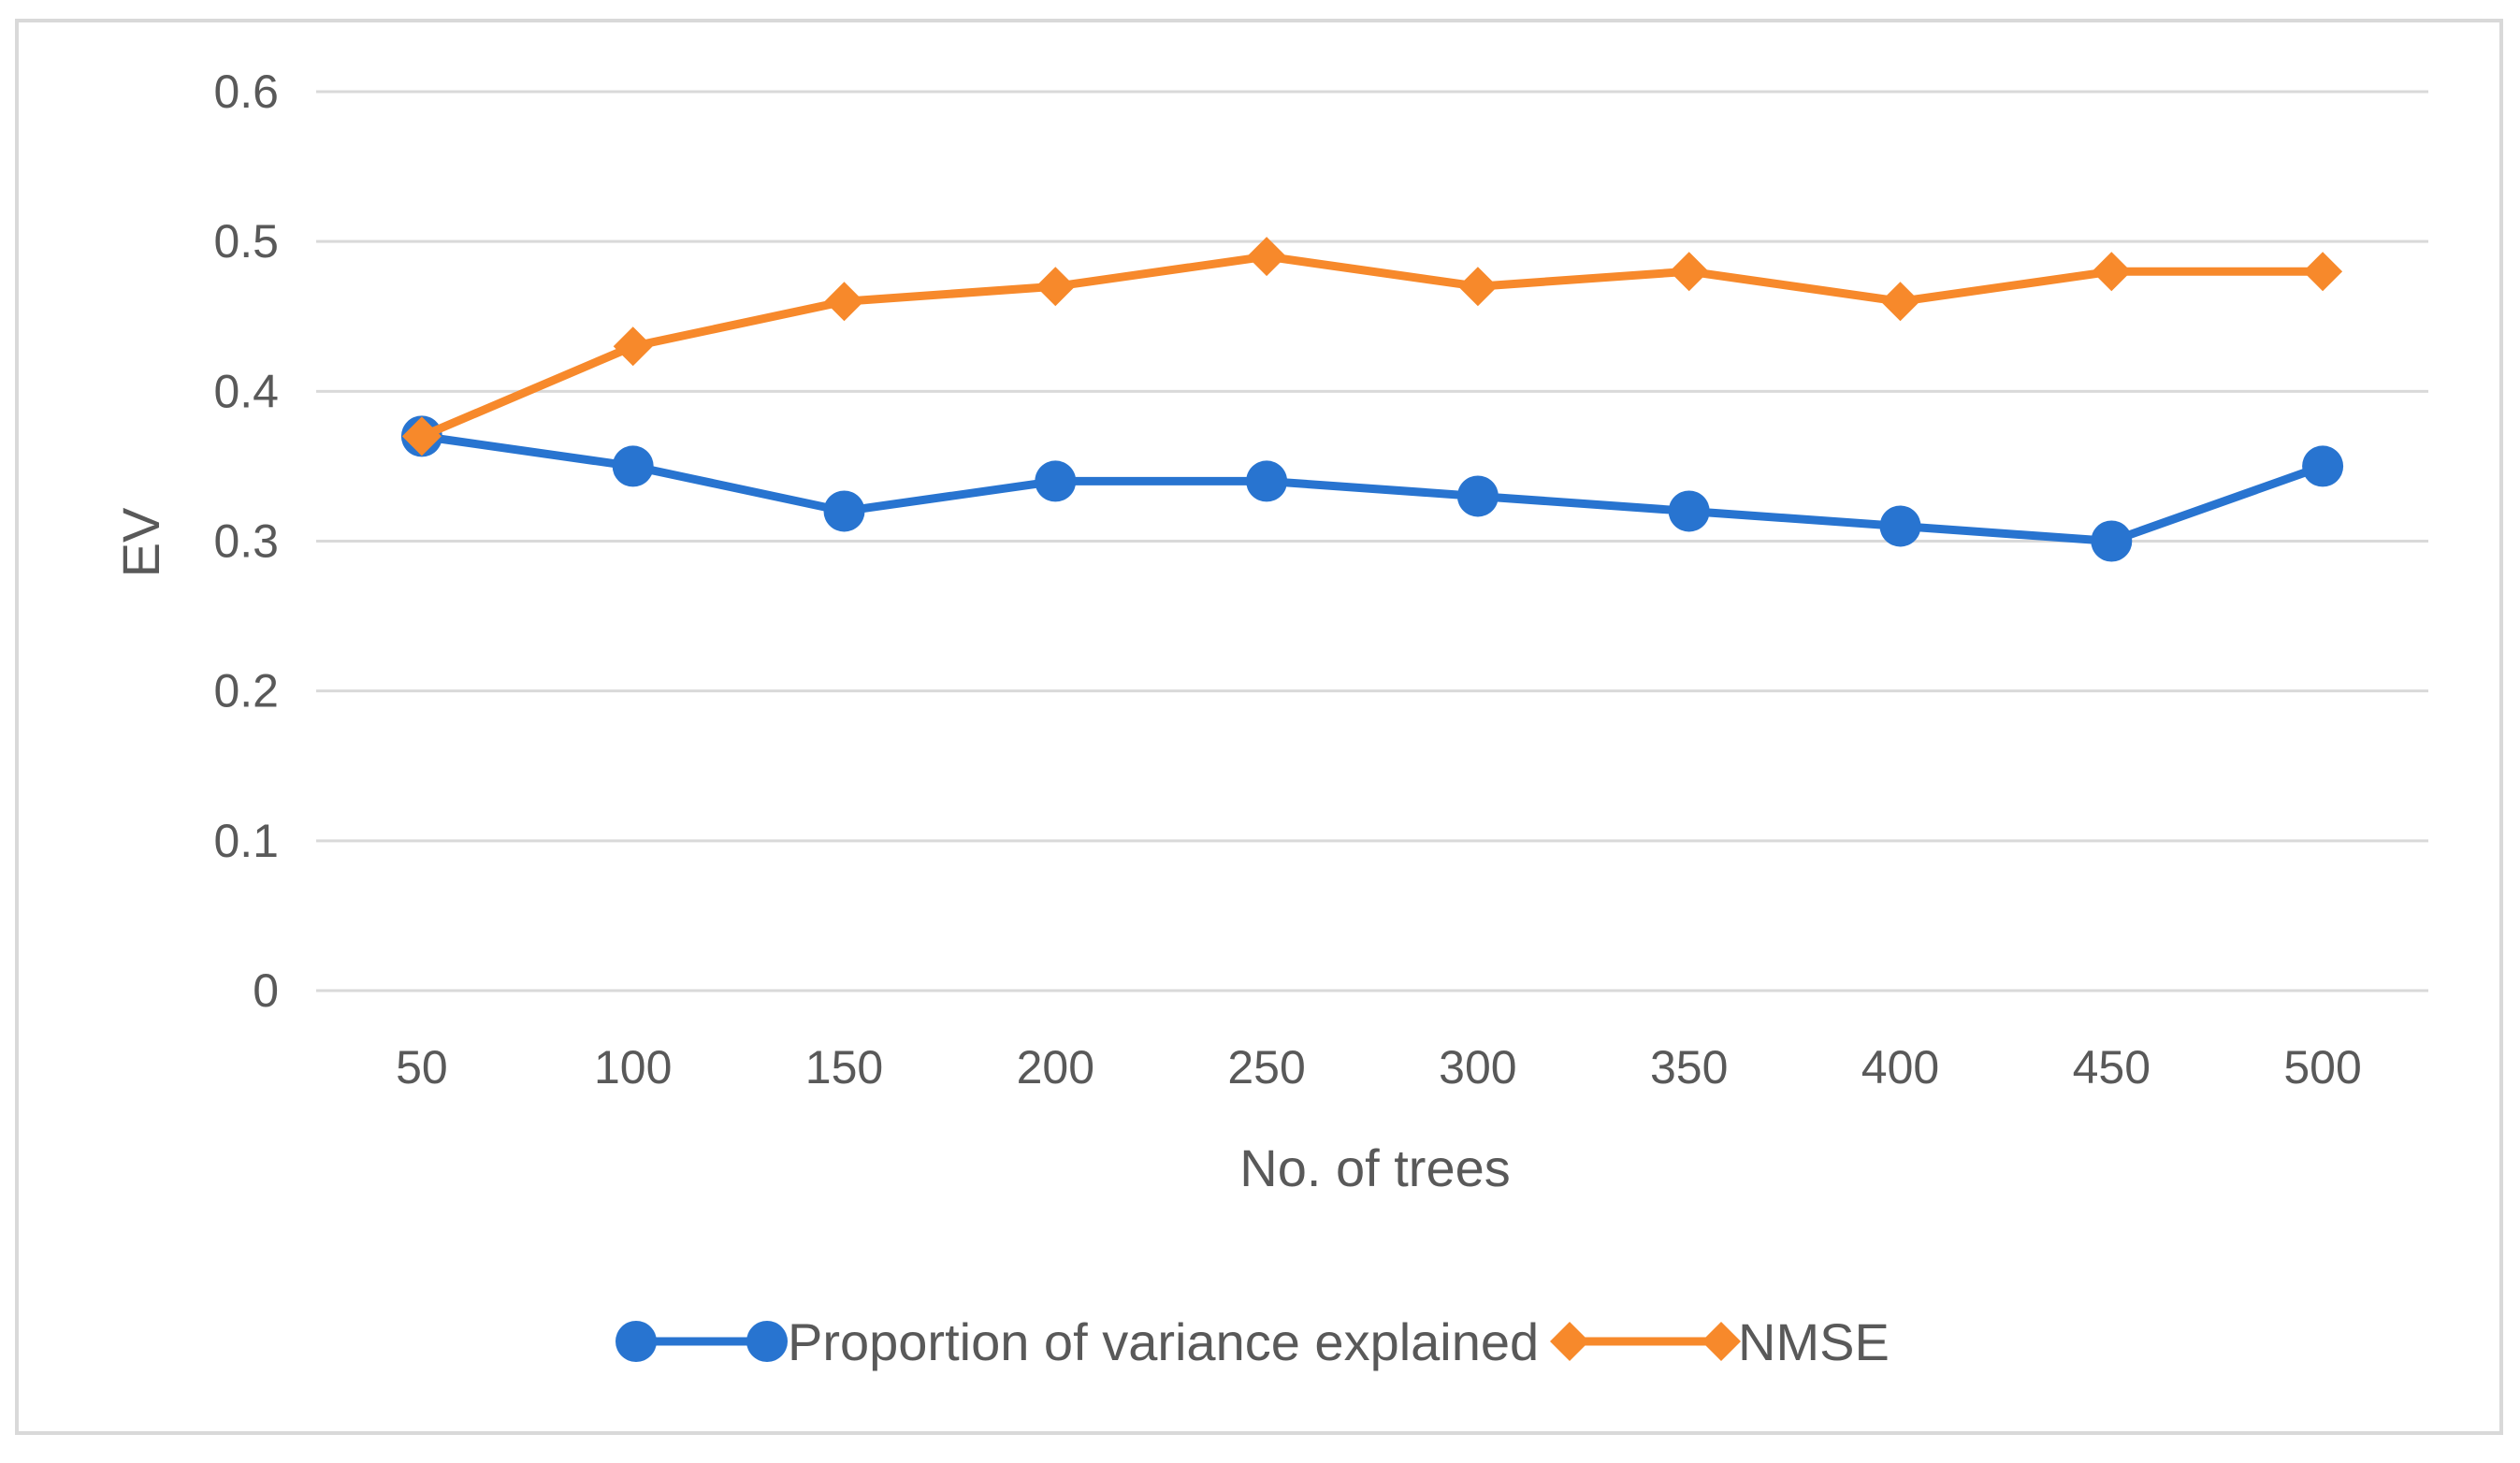  I want to click on x-tick-label: 150, so click(844, 1067).